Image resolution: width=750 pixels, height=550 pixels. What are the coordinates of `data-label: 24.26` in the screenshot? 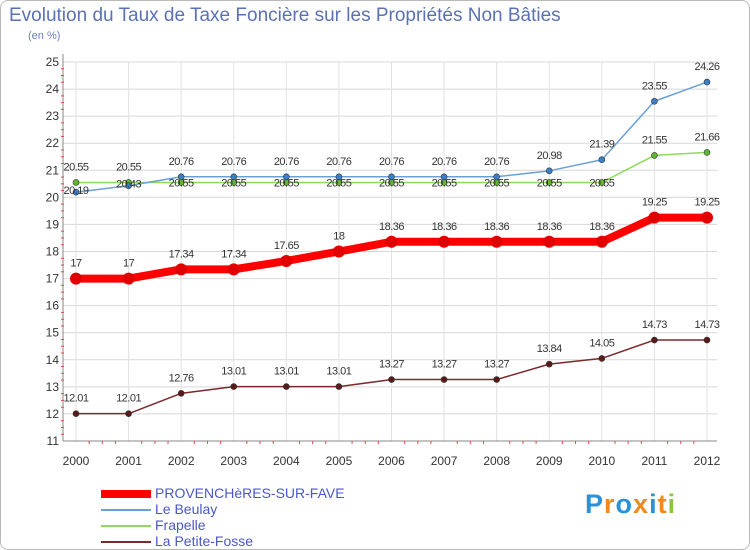 It's located at (706, 67).